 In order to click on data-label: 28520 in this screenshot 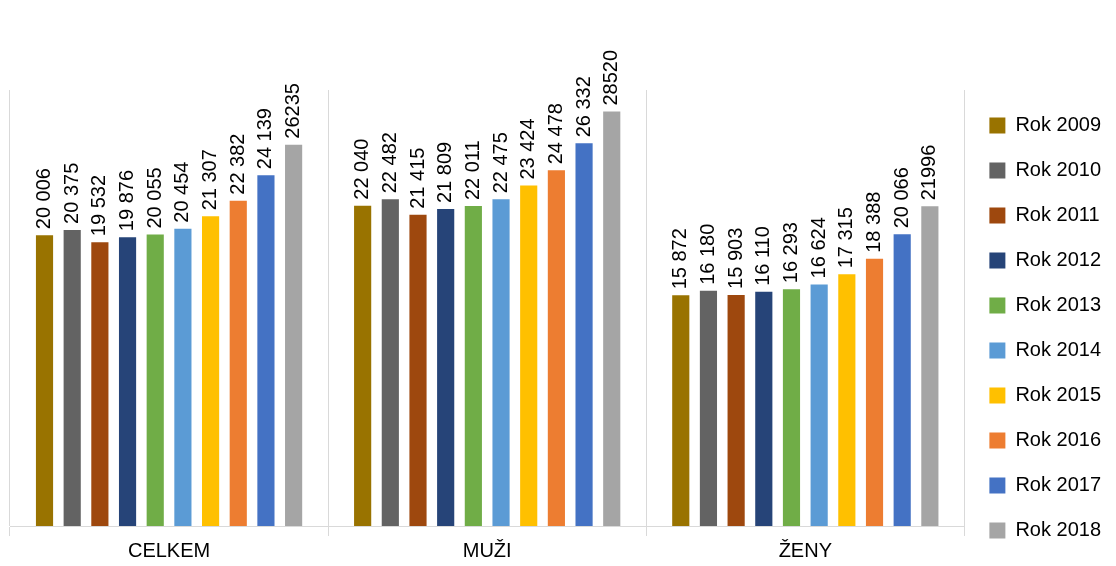, I will do `click(610, 77)`.